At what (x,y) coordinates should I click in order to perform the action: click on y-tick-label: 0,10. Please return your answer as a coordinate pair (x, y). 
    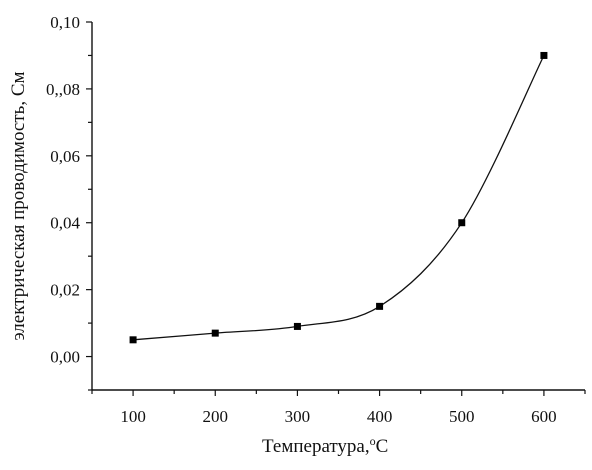
    Looking at the image, I should click on (65, 22).